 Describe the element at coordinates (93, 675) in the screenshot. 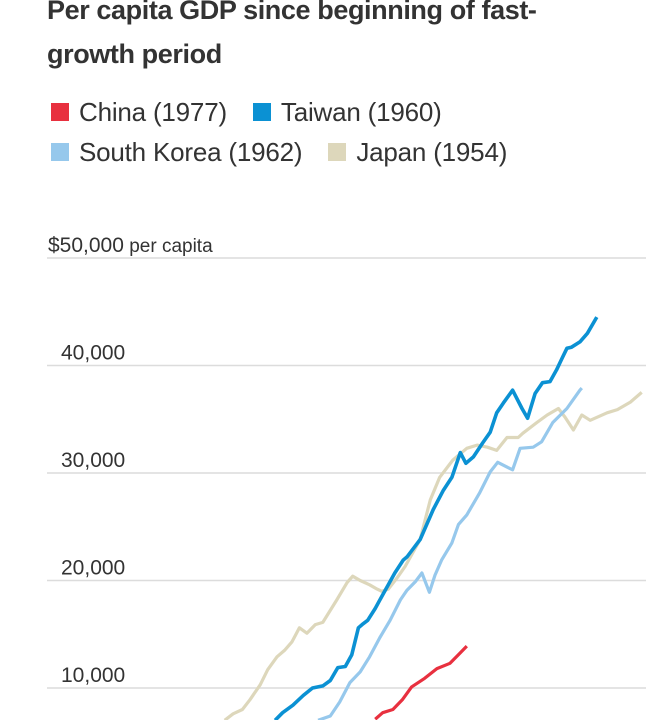

I see `y-tick-label: 10,000` at that location.